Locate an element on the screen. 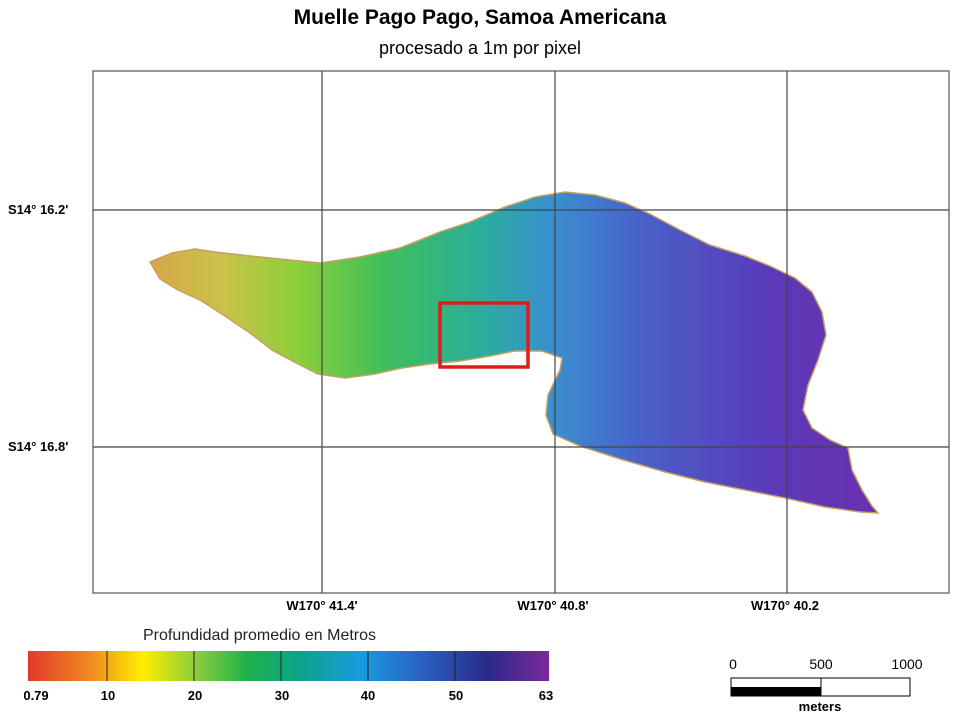 The width and height of the screenshot is (960, 720). latitude-label-16-2: S14° 16.2' is located at coordinates (38, 209).